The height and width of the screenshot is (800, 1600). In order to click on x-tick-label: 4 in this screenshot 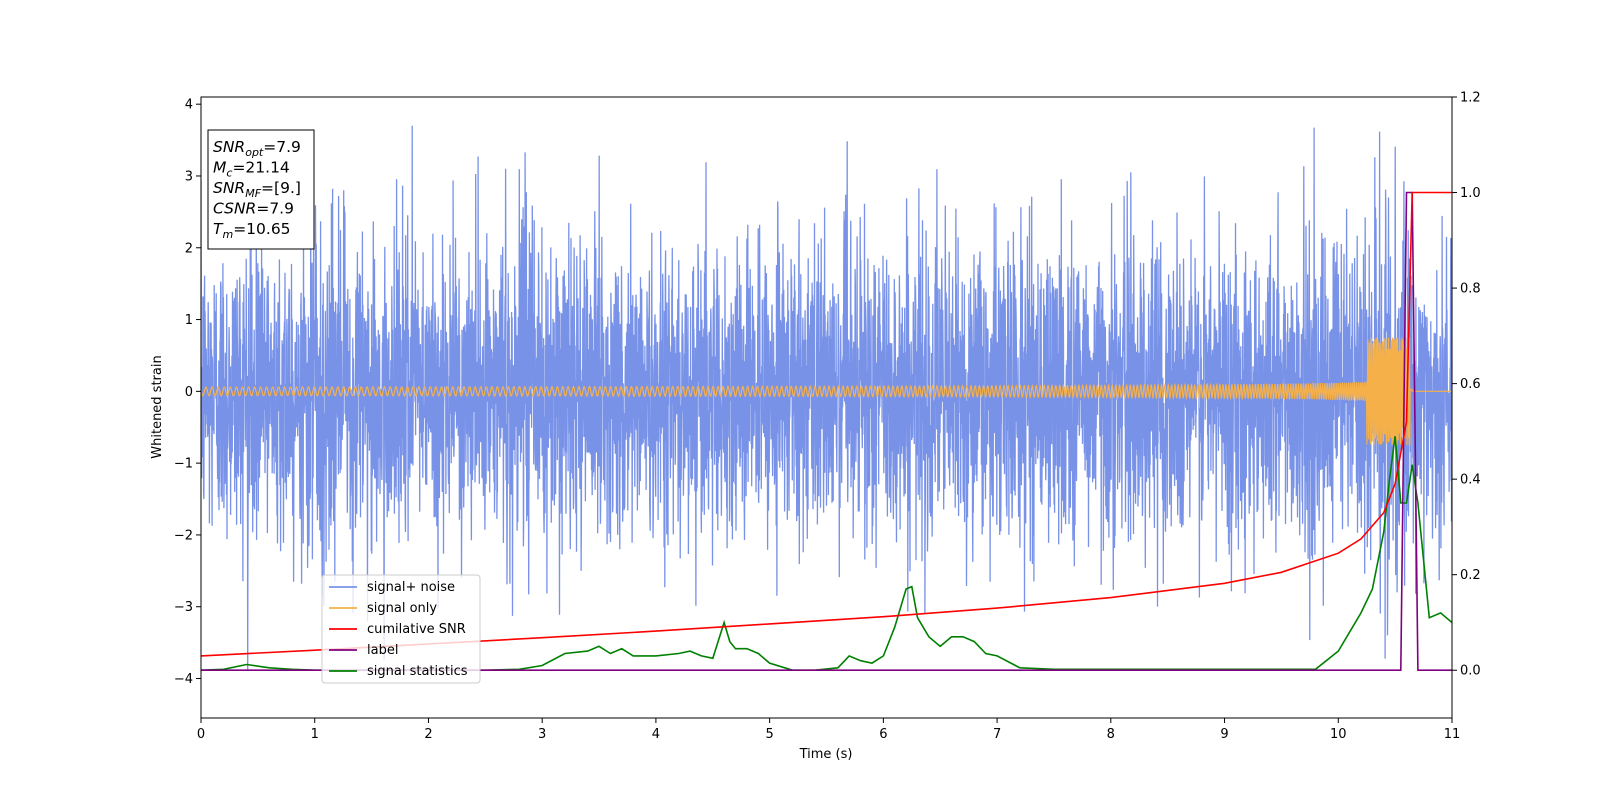, I will do `click(656, 734)`.